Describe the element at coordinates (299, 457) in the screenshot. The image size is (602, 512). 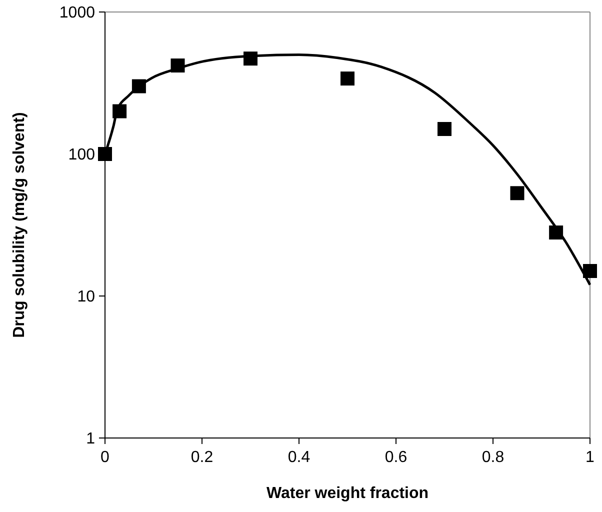
I see `x-tick-label: 0.4` at that location.